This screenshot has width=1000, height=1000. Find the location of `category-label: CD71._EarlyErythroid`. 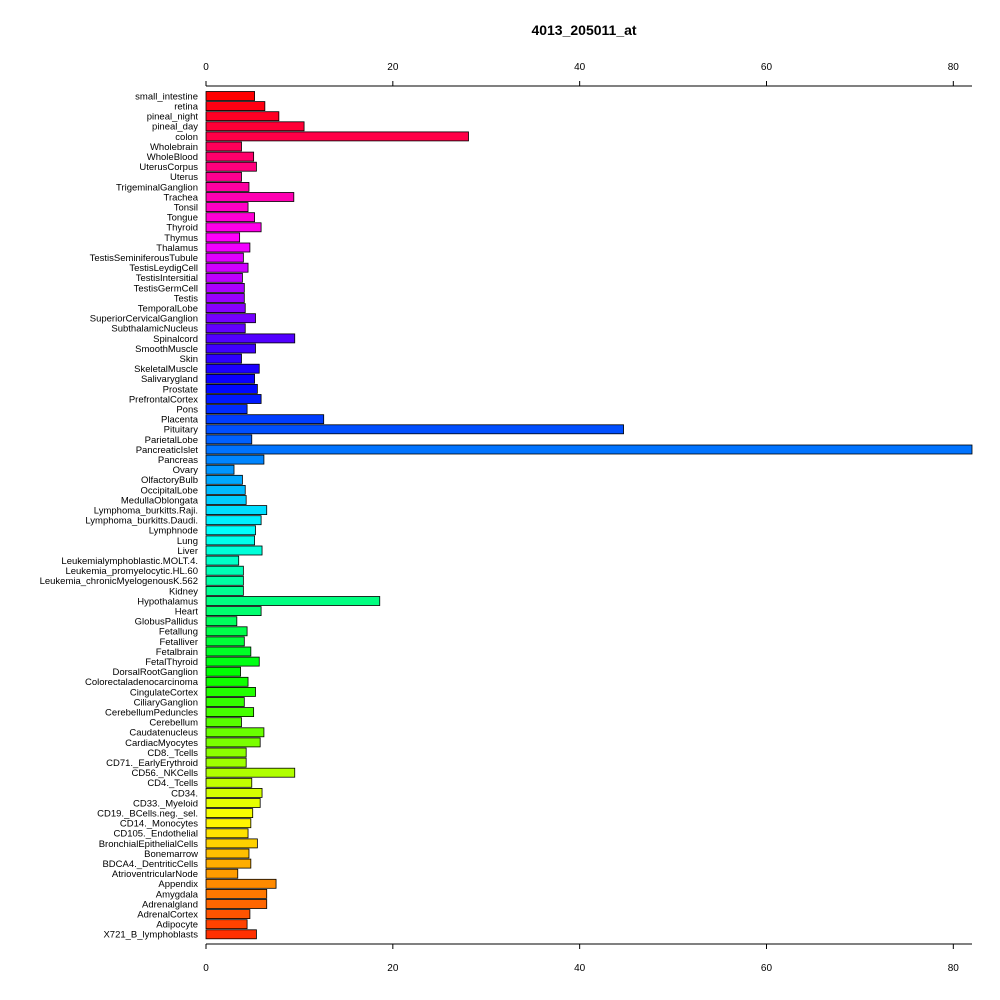

category-label: CD71._EarlyErythroid is located at coordinates (152, 763).